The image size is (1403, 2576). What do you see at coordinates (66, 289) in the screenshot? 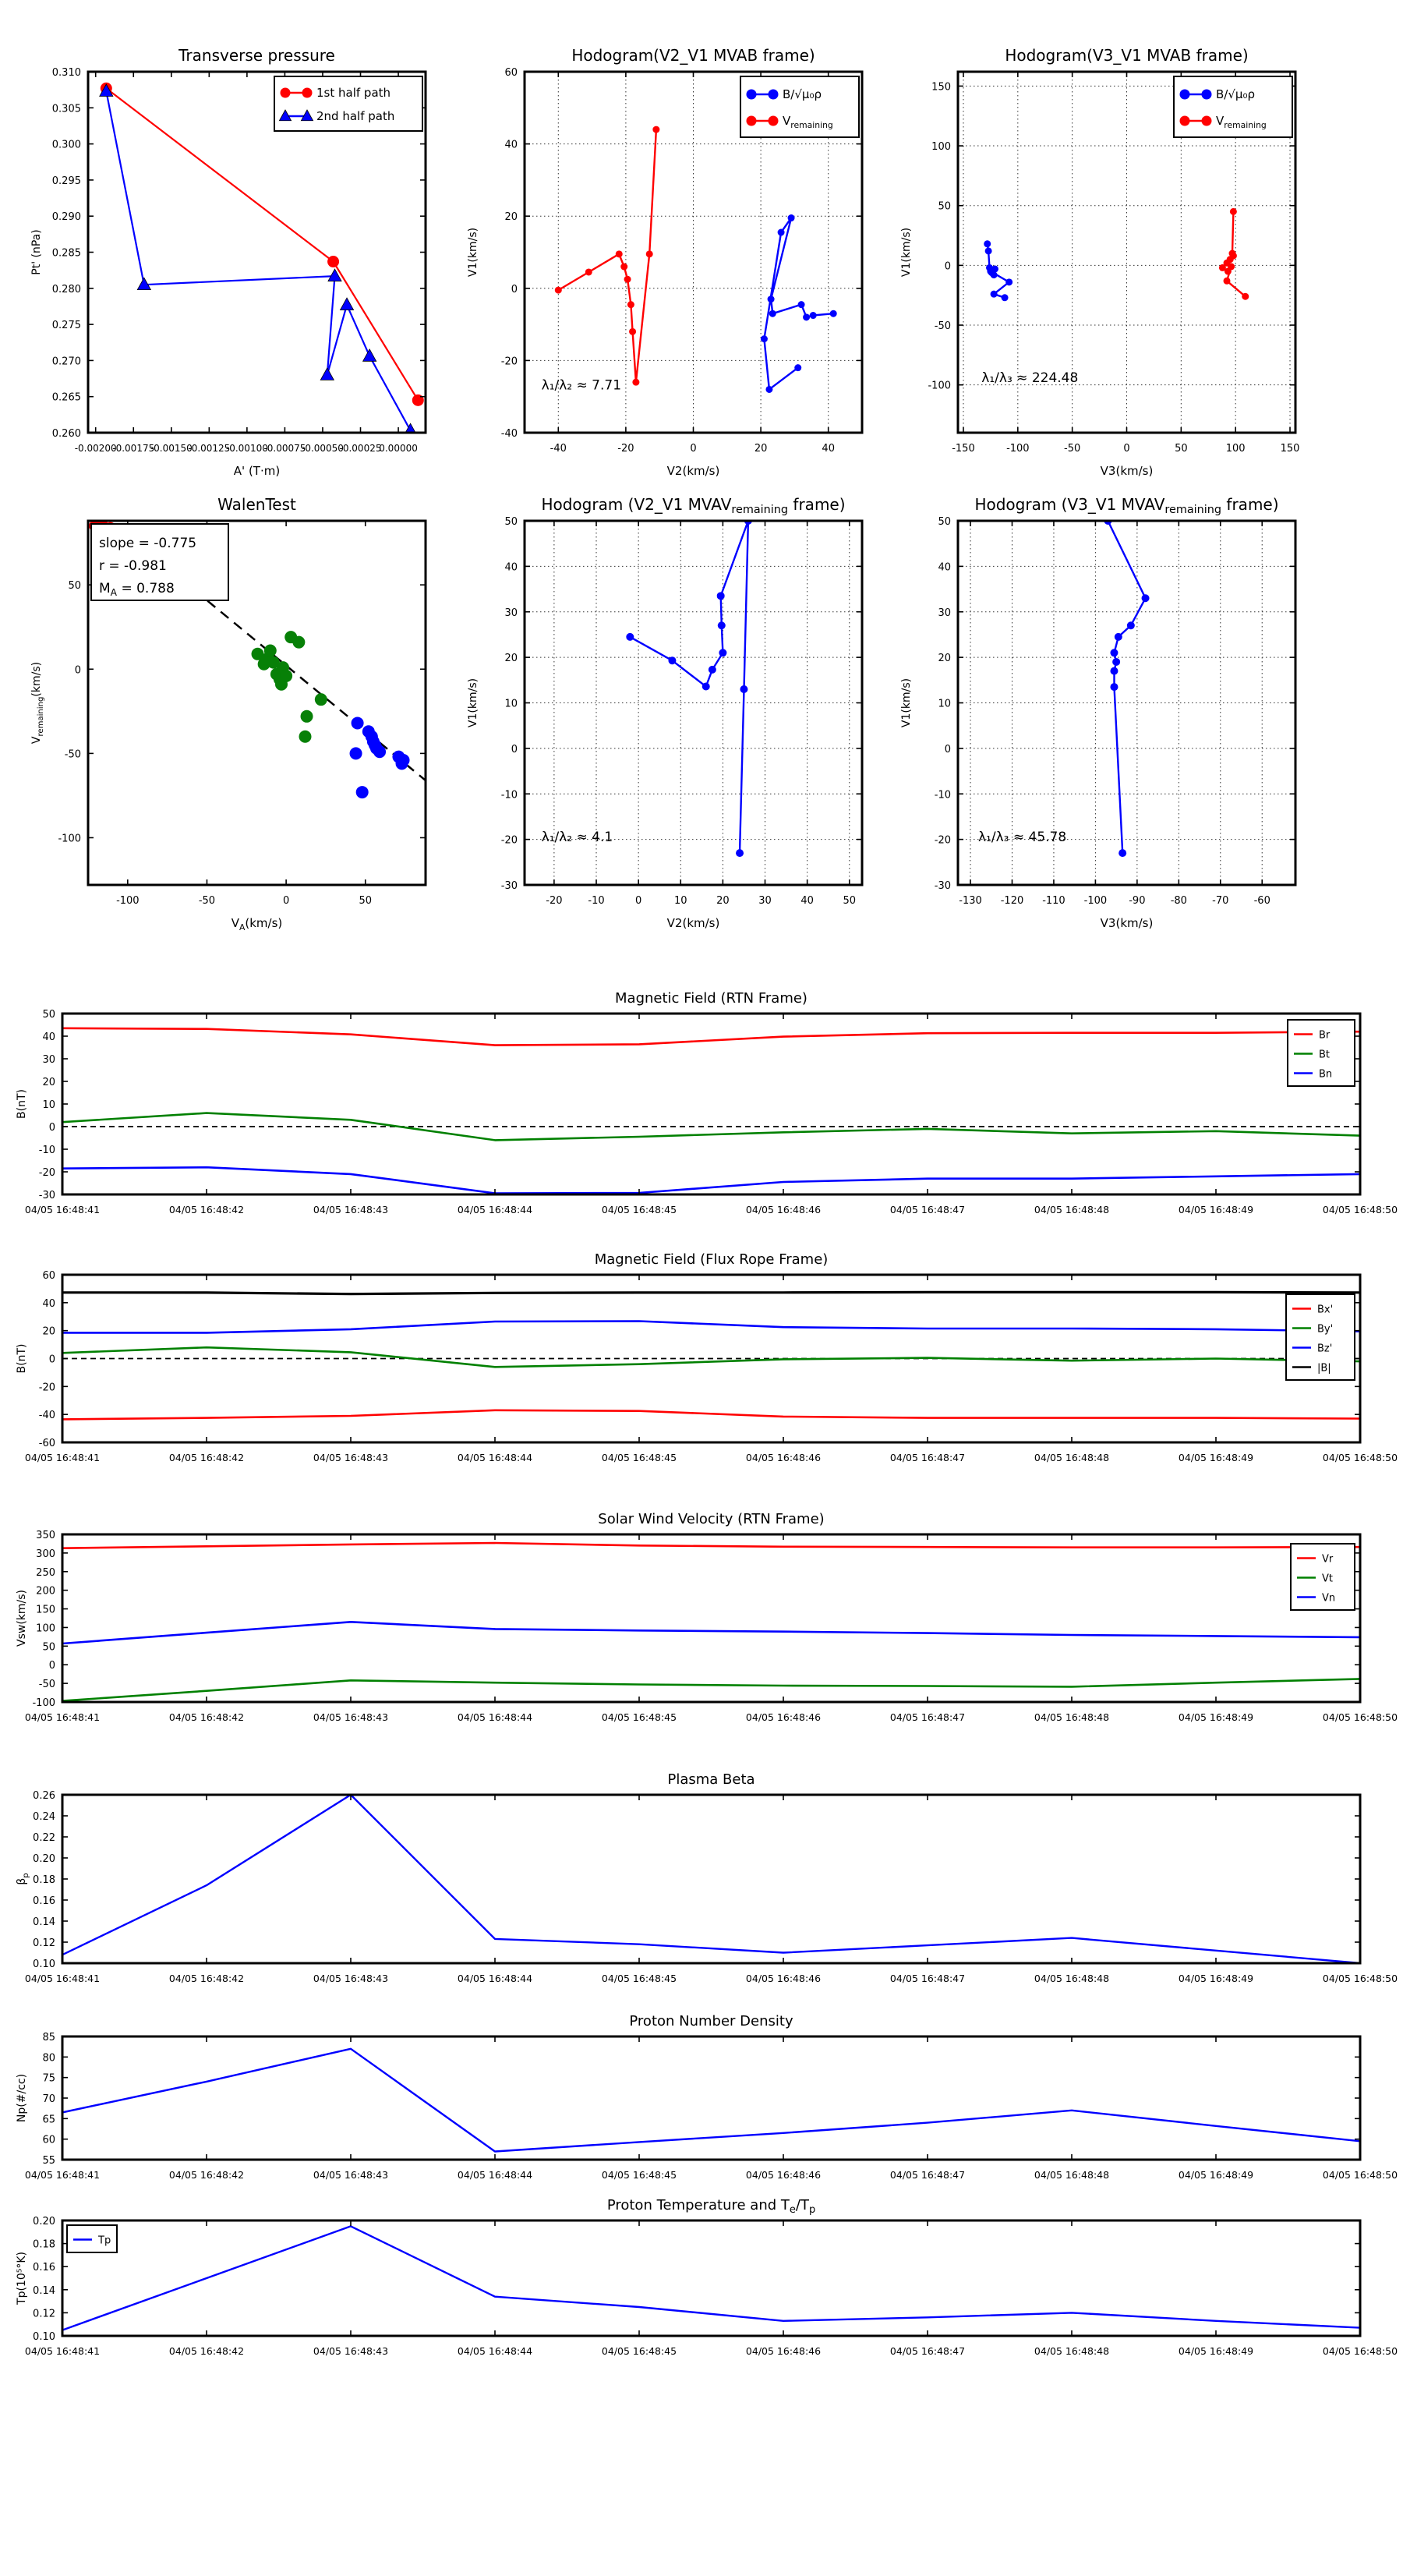
I see `transverse-pressure-ytick: 0.280` at bounding box center [66, 289].